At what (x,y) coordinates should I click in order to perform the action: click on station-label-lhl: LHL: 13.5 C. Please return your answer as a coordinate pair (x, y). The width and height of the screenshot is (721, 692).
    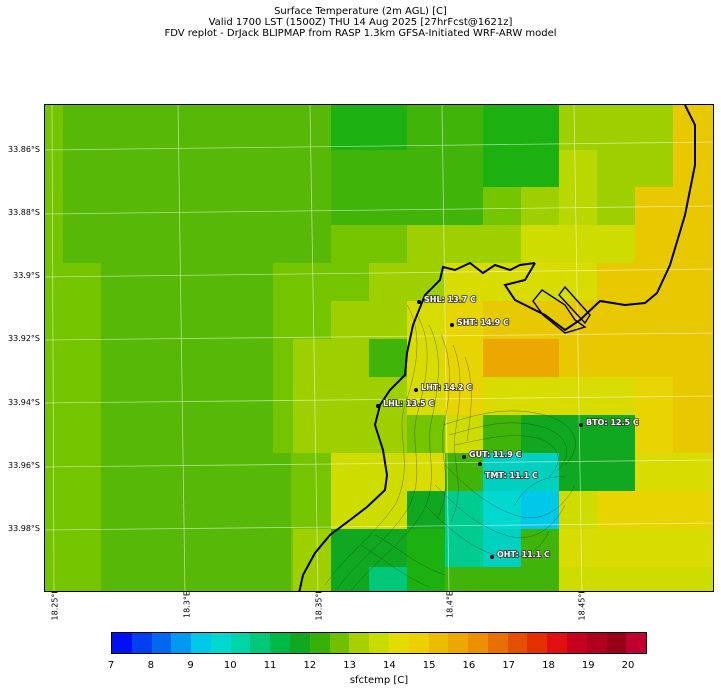
    Looking at the image, I should click on (408, 403).